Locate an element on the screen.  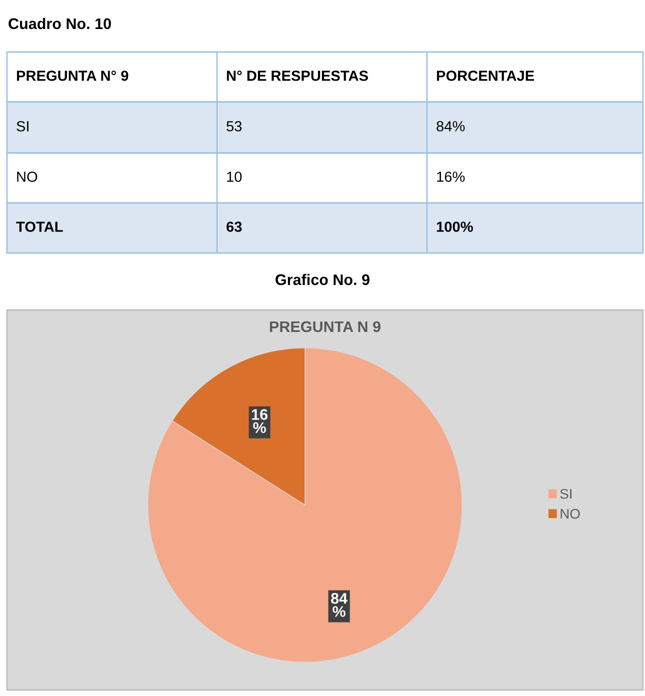
chart-title: PREGUNTA N 9 is located at coordinates (325, 326).